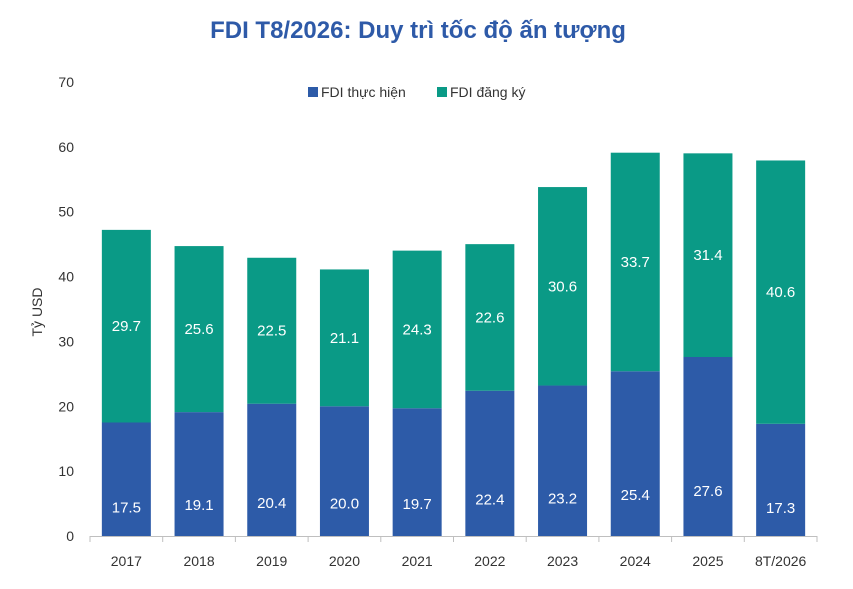 The image size is (853, 589). I want to click on y-tick-label: 20, so click(66, 406).